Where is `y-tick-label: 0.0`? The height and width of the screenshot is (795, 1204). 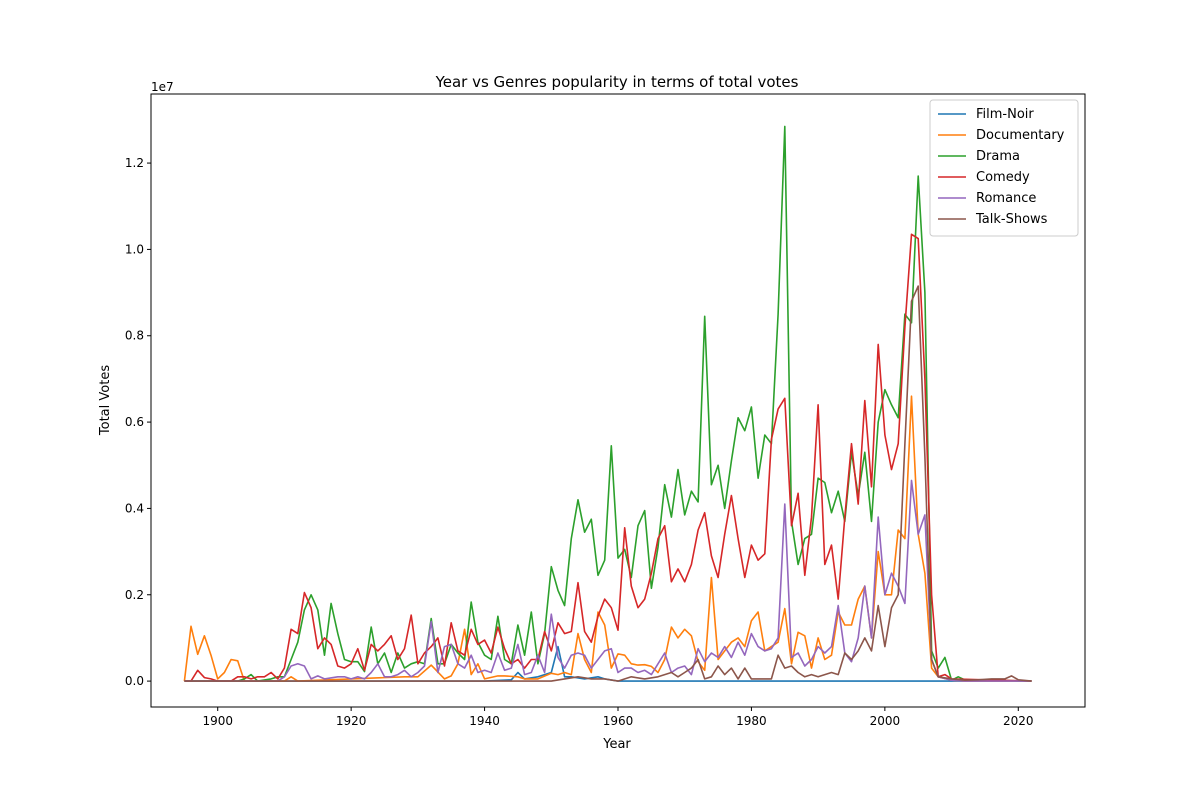 y-tick-label: 0.0 is located at coordinates (134, 681).